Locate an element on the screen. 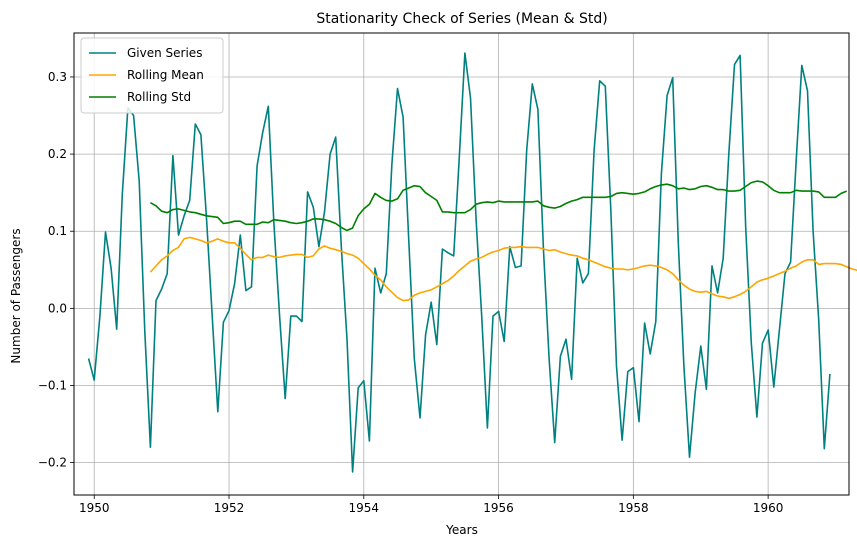 The image size is (857, 547). x-tick-label: 1954 is located at coordinates (364, 508).